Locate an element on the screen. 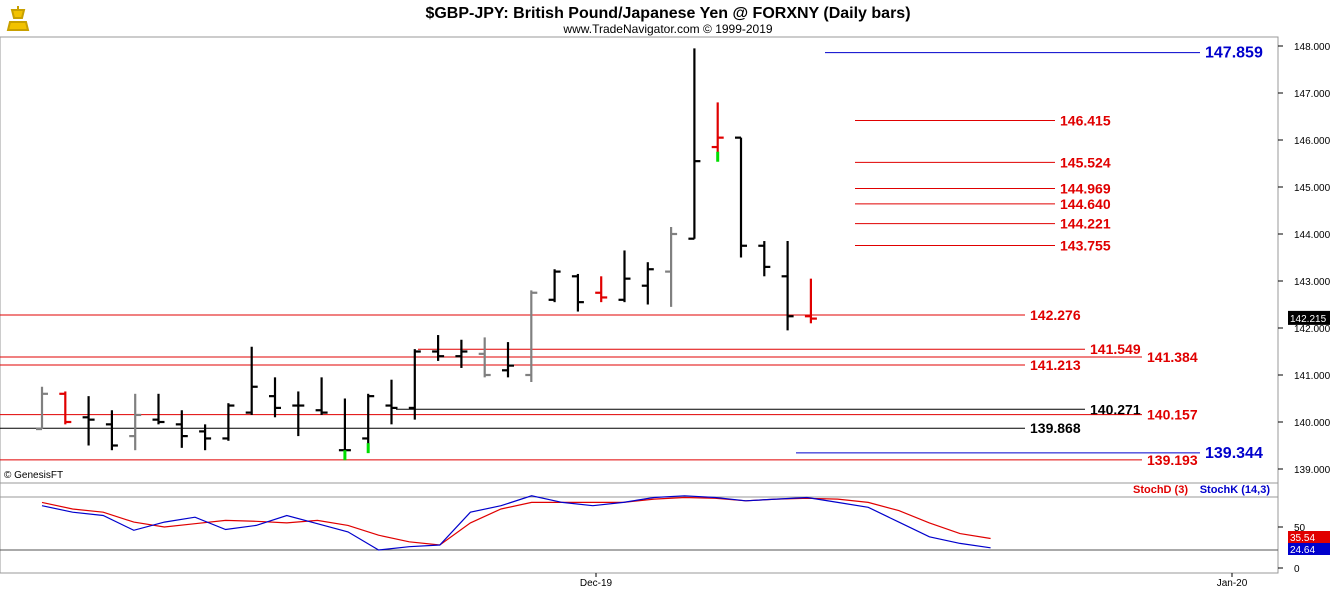  level-label: 140.157 is located at coordinates (1172, 415).